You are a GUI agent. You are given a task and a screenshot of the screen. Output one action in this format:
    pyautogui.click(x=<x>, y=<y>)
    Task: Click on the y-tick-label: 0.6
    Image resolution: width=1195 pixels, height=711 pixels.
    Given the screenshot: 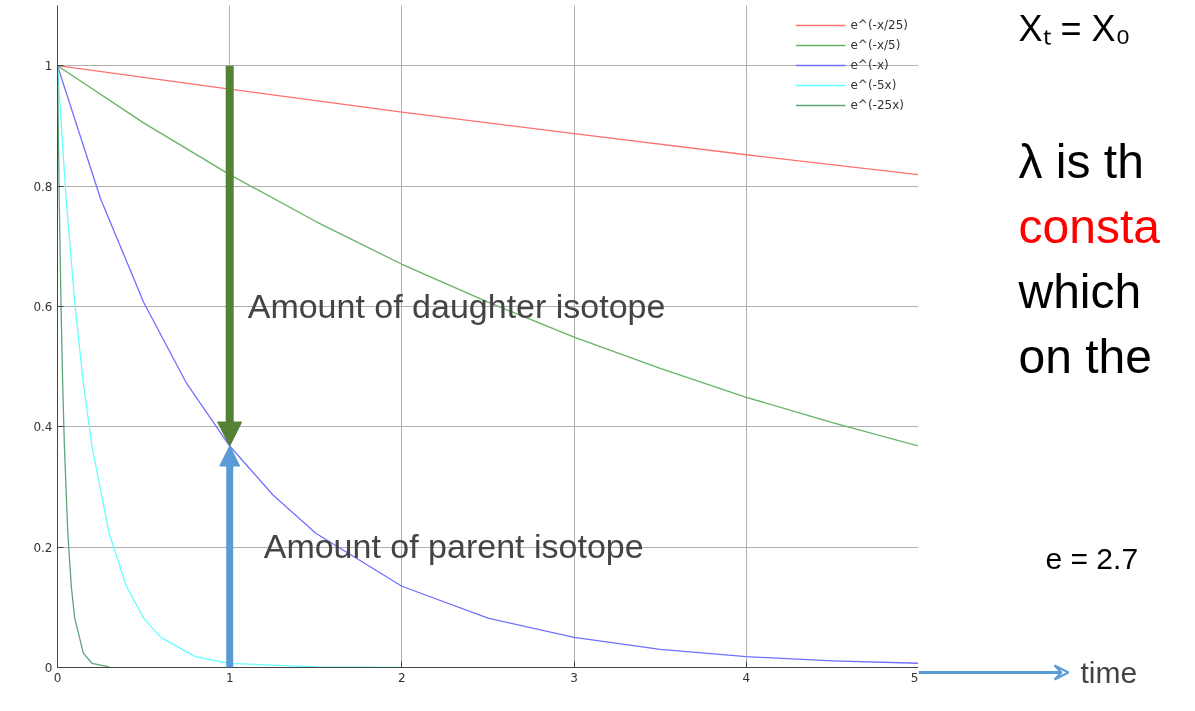 What is the action you would take?
    pyautogui.click(x=43, y=306)
    